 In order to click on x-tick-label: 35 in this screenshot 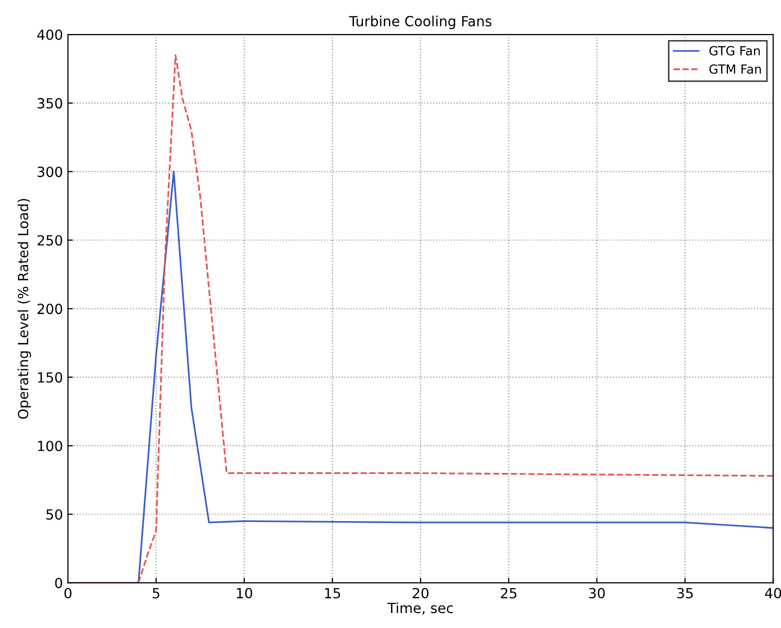, I will do `click(685, 593)`.